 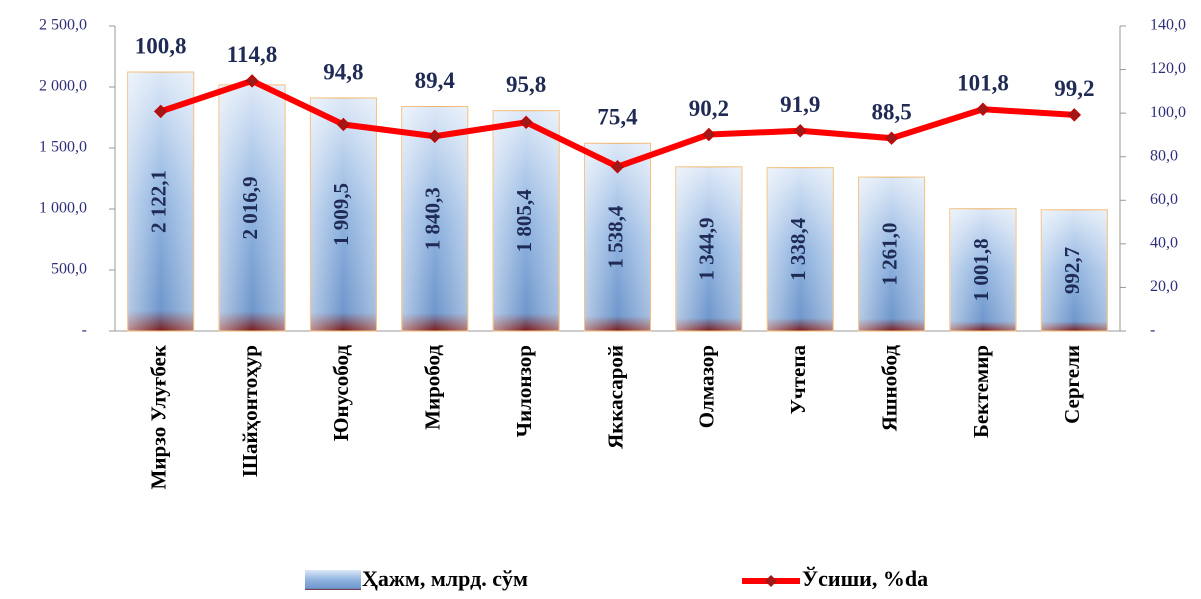 I want to click on bar-value-label: 1 909,5, so click(x=341, y=214).